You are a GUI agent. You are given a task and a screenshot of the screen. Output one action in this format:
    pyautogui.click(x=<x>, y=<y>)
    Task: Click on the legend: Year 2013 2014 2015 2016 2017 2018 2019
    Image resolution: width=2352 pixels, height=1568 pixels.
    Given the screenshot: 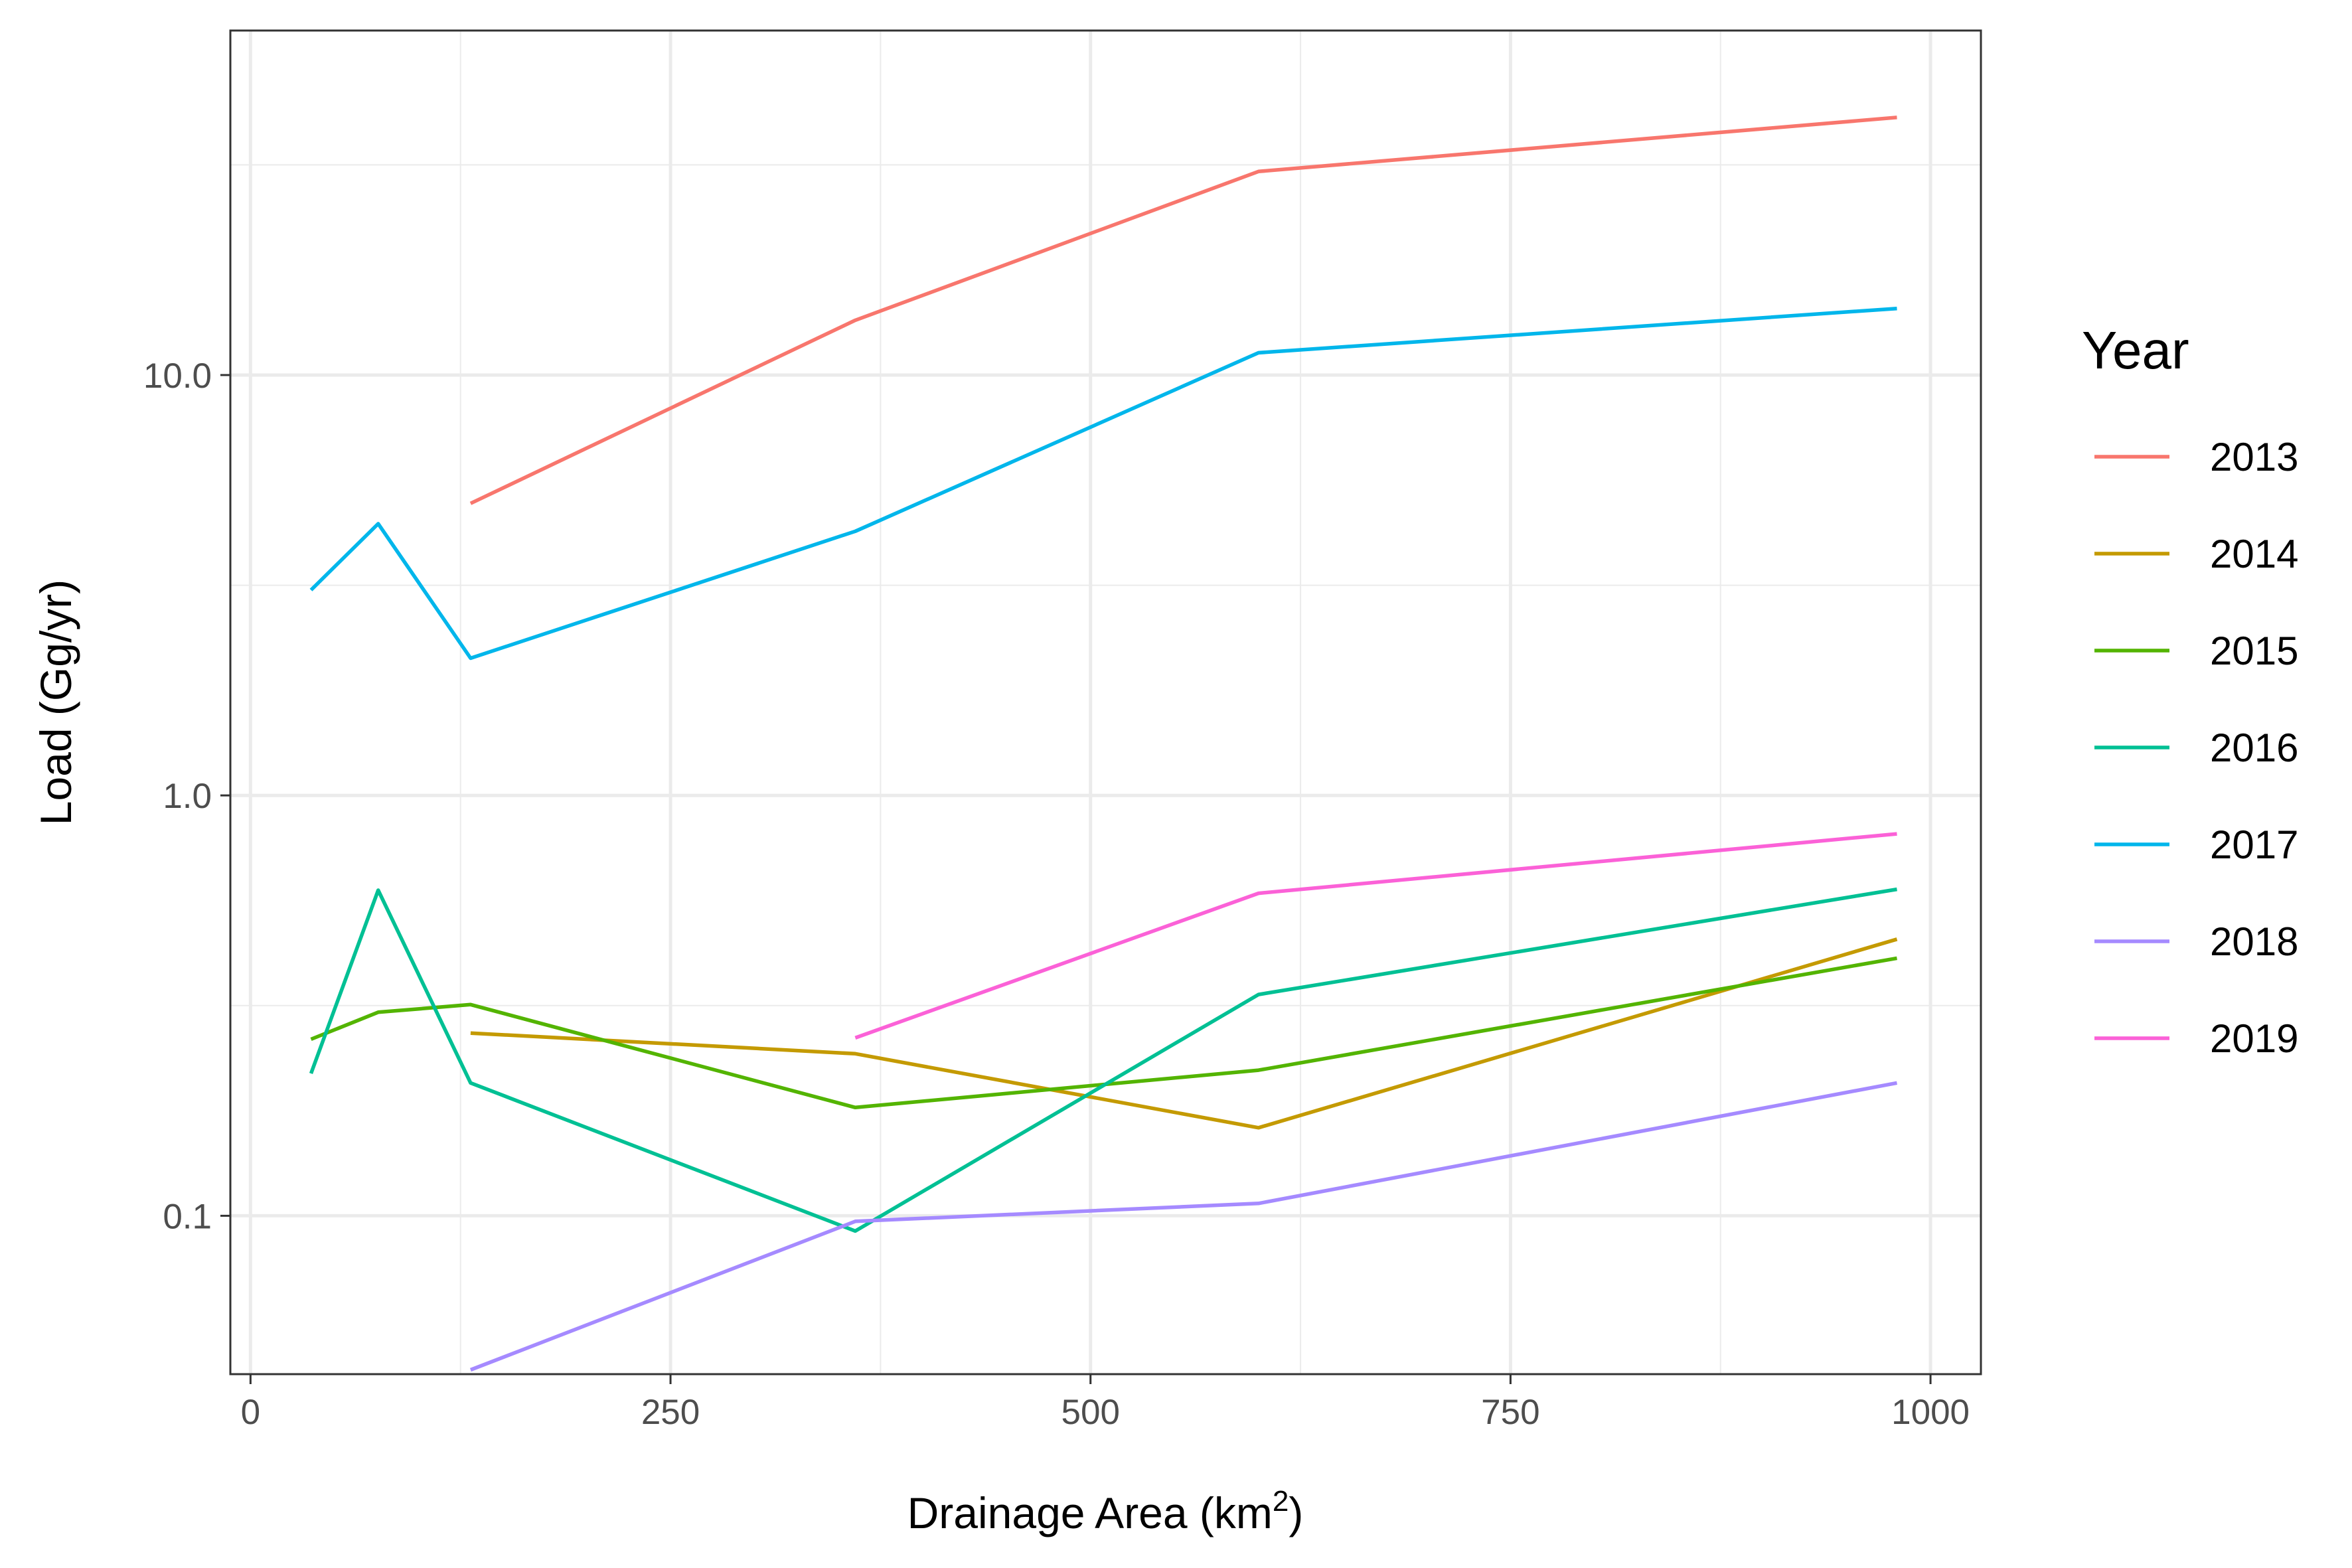 What is the action you would take?
    pyautogui.click(x=2190, y=691)
    